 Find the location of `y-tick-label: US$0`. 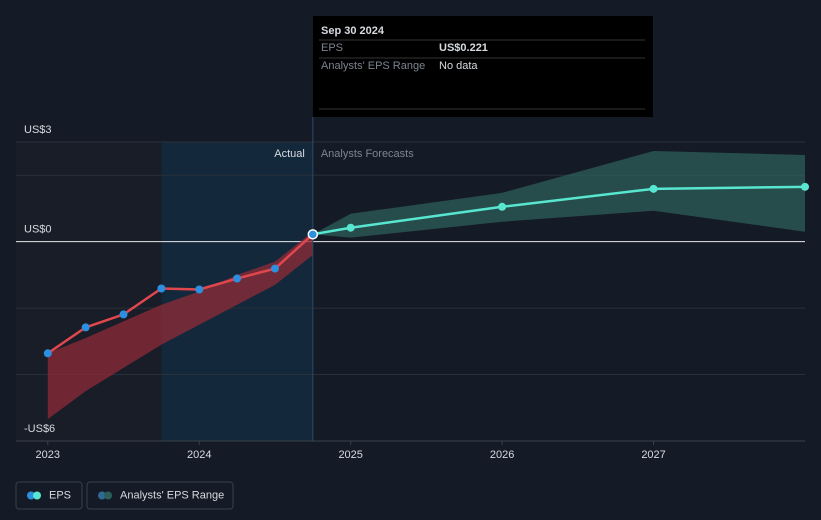

y-tick-label: US$0 is located at coordinates (38, 230).